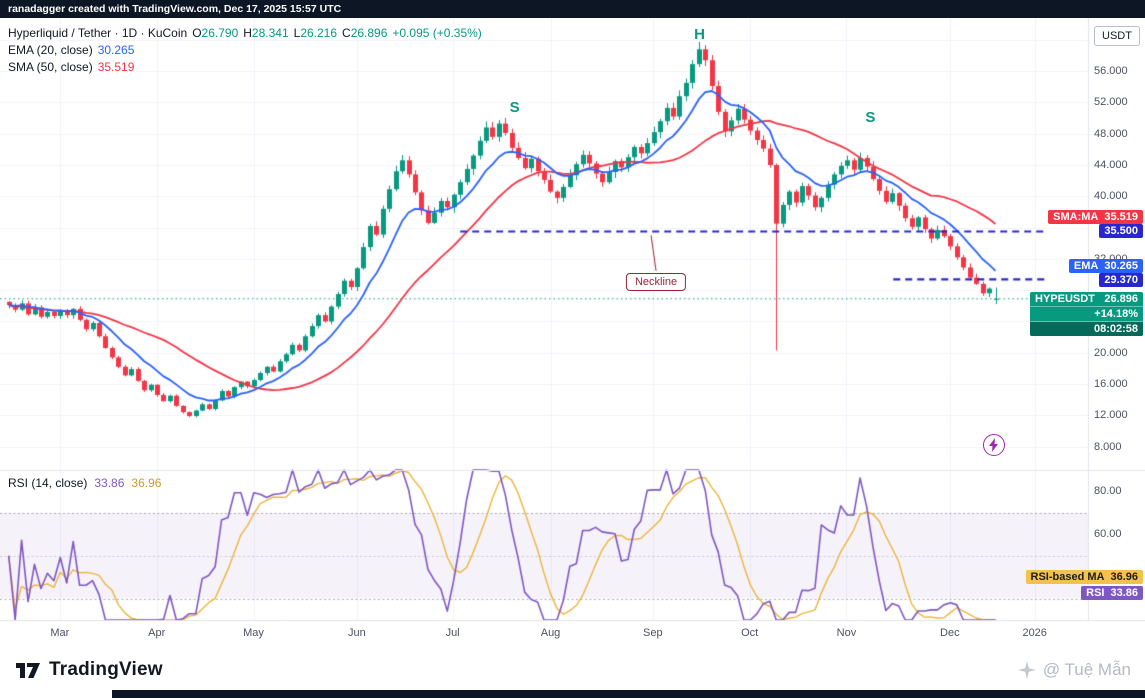 This screenshot has width=1145, height=698. What do you see at coordinates (106, 669) in the screenshot?
I see `tradingview-logo-text: TradingView` at bounding box center [106, 669].